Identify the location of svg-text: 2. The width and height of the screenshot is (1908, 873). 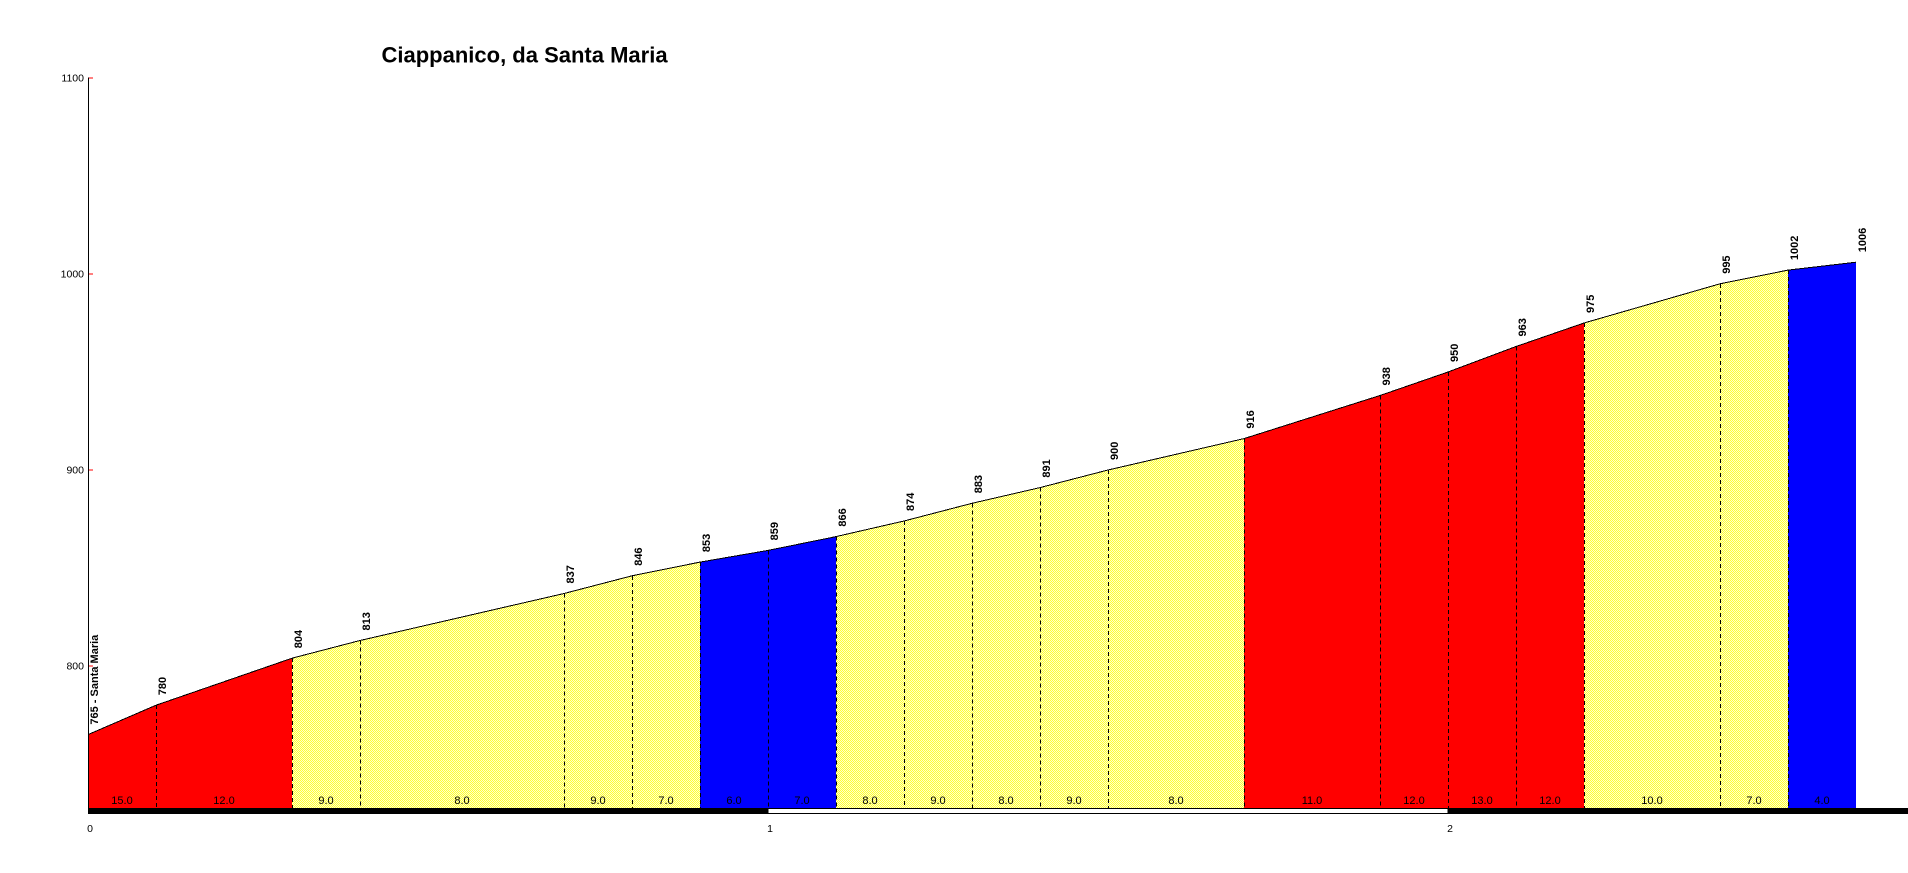
(1450, 829).